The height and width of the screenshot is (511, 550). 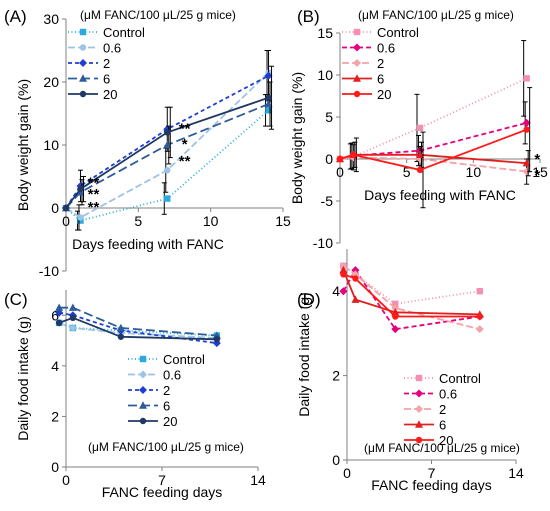 I want to click on legend-label: 20, so click(x=170, y=421).